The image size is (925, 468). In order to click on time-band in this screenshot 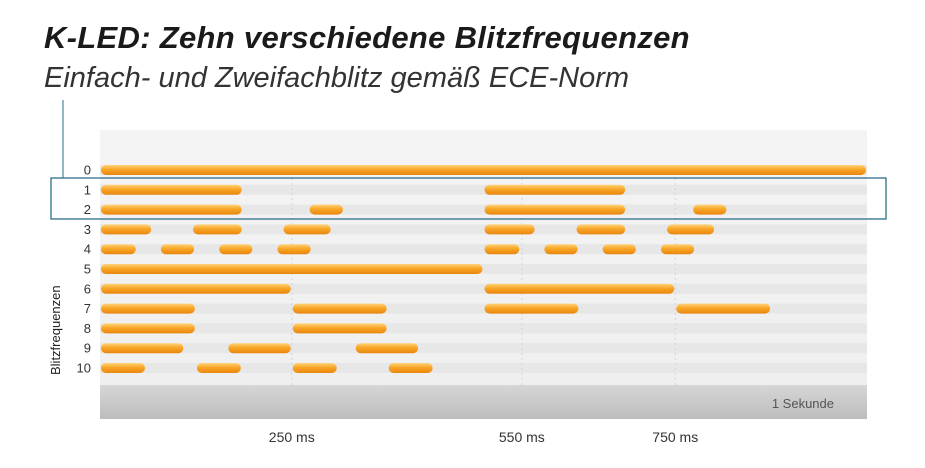, I will do `click(483, 402)`.